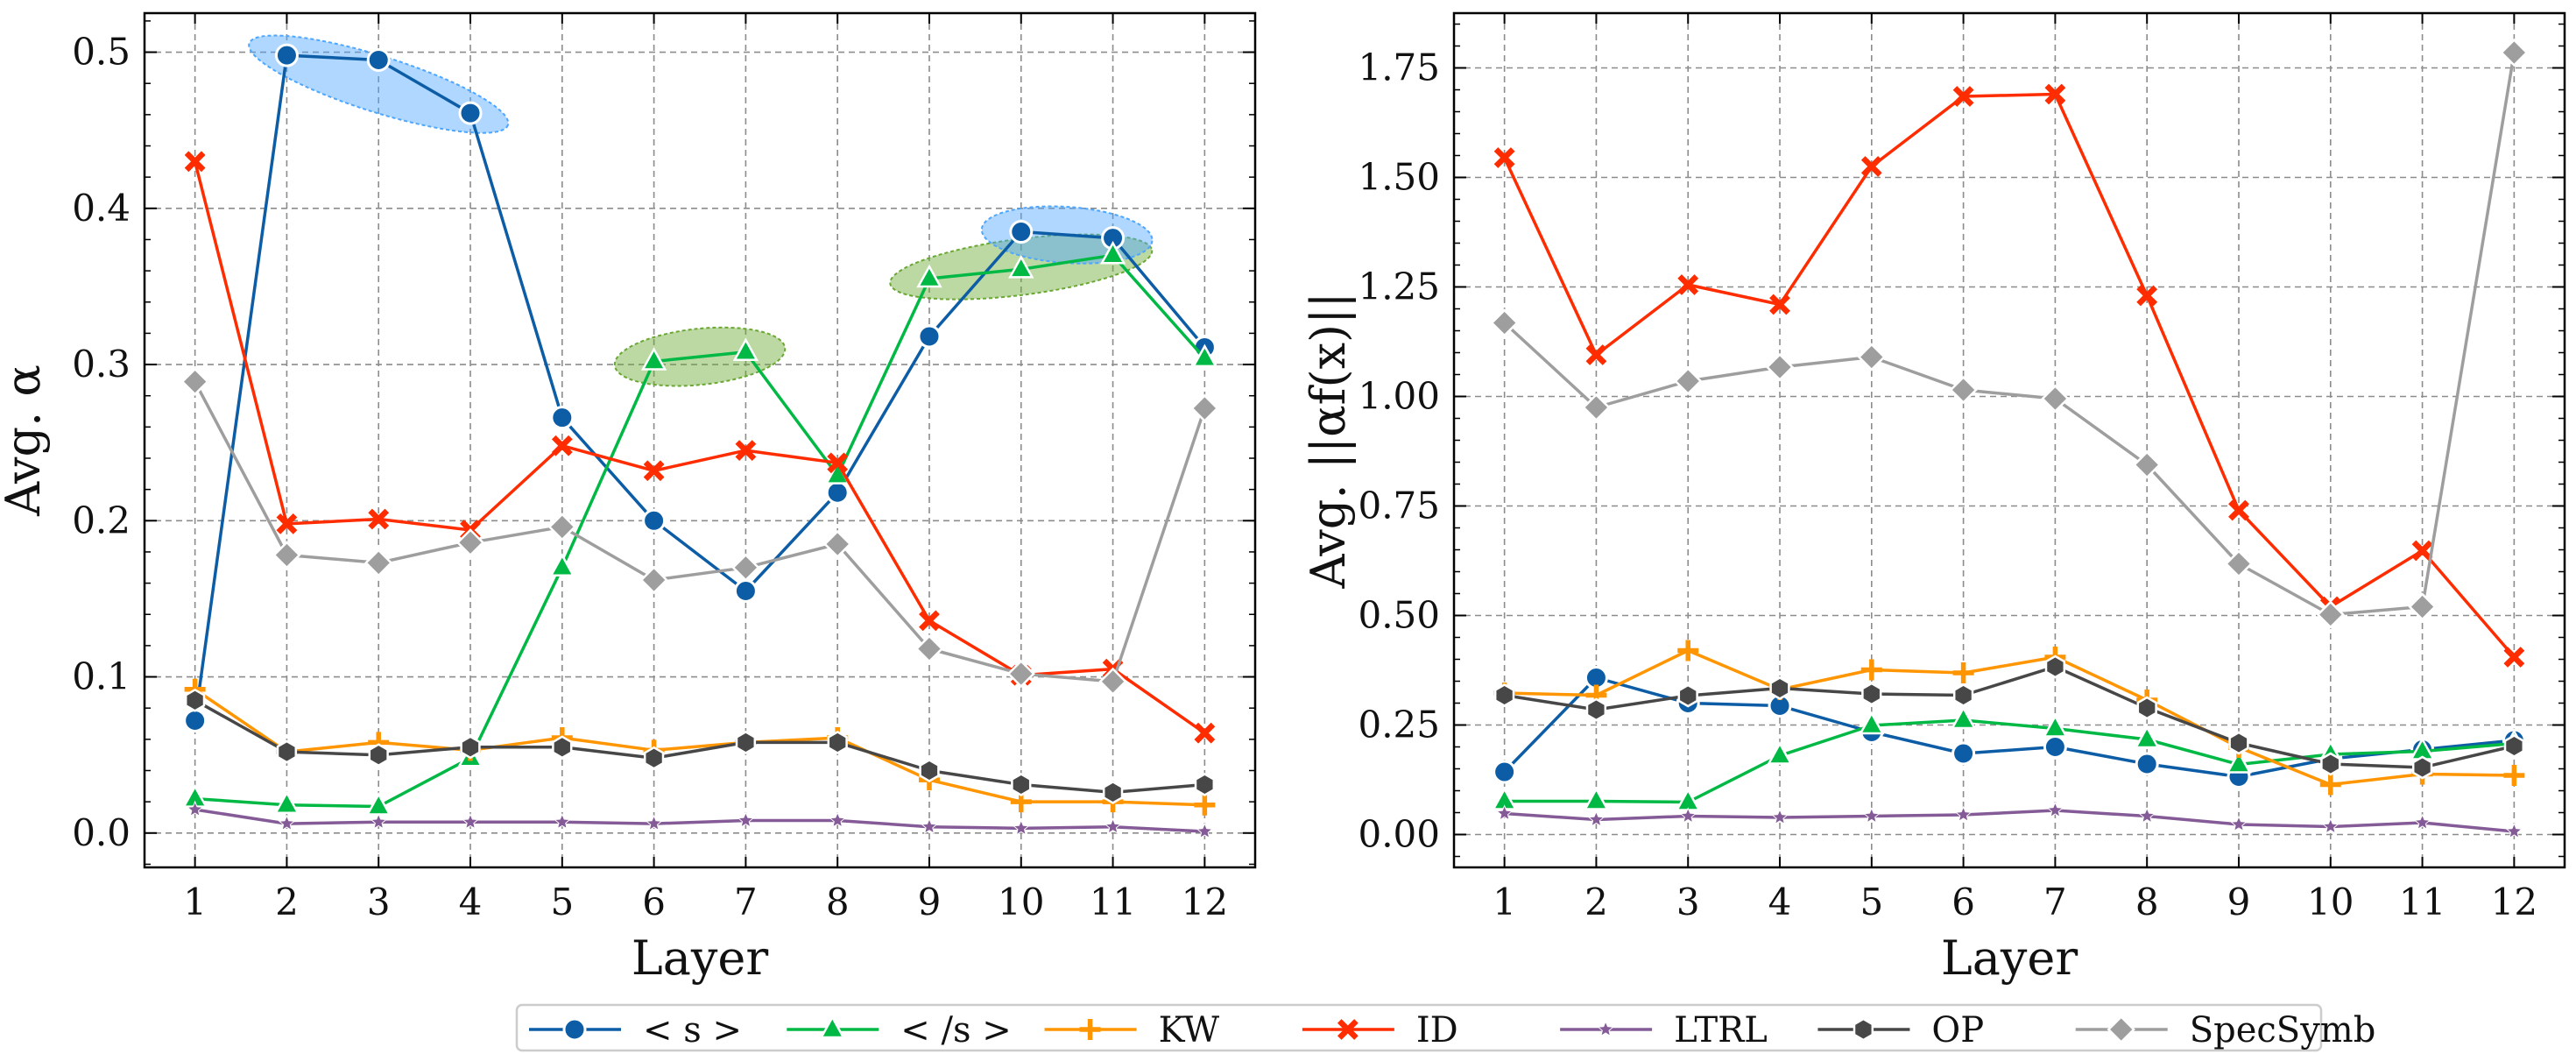 This screenshot has height=1054, width=2576. What do you see at coordinates (1399, 177) in the screenshot?
I see `y-tick-label: 1.50` at bounding box center [1399, 177].